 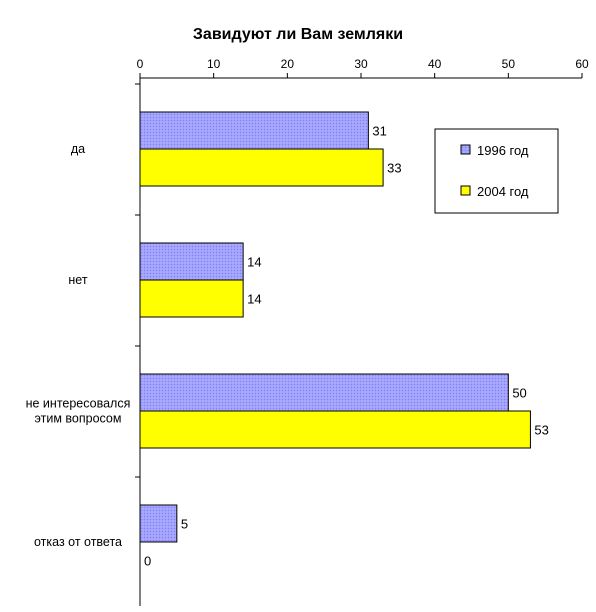 I want to click on data-label: 0, so click(x=147, y=561).